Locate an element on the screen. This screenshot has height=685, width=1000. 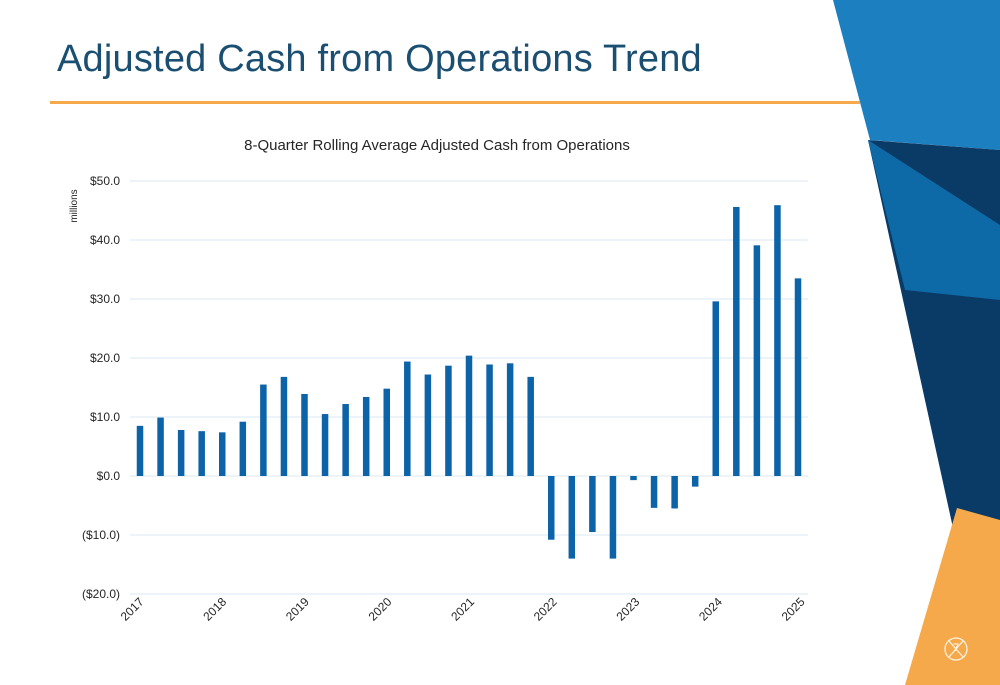
y-tick-label: $10.0 is located at coordinates (105, 417).